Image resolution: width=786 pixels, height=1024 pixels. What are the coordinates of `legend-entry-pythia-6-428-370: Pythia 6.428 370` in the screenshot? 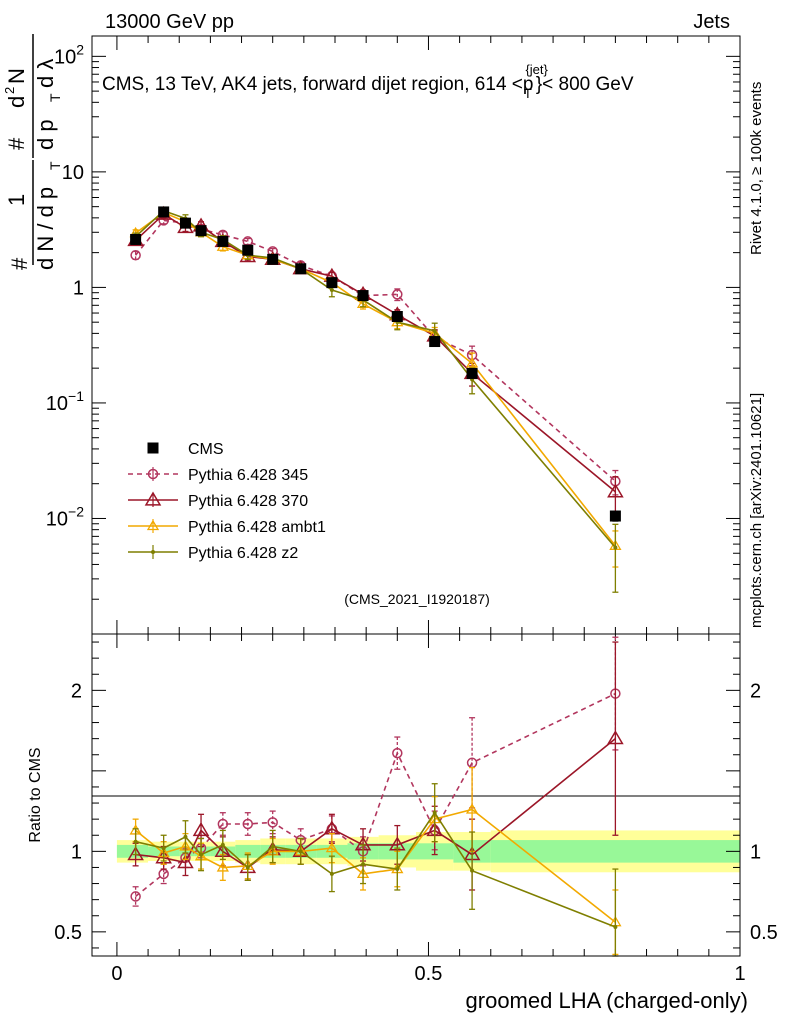 It's located at (218, 500).